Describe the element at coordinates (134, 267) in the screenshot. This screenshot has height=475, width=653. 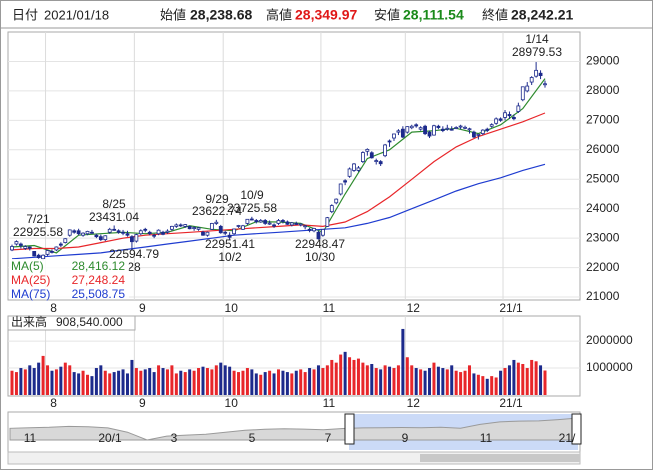
I see `annotation-date: 28` at that location.